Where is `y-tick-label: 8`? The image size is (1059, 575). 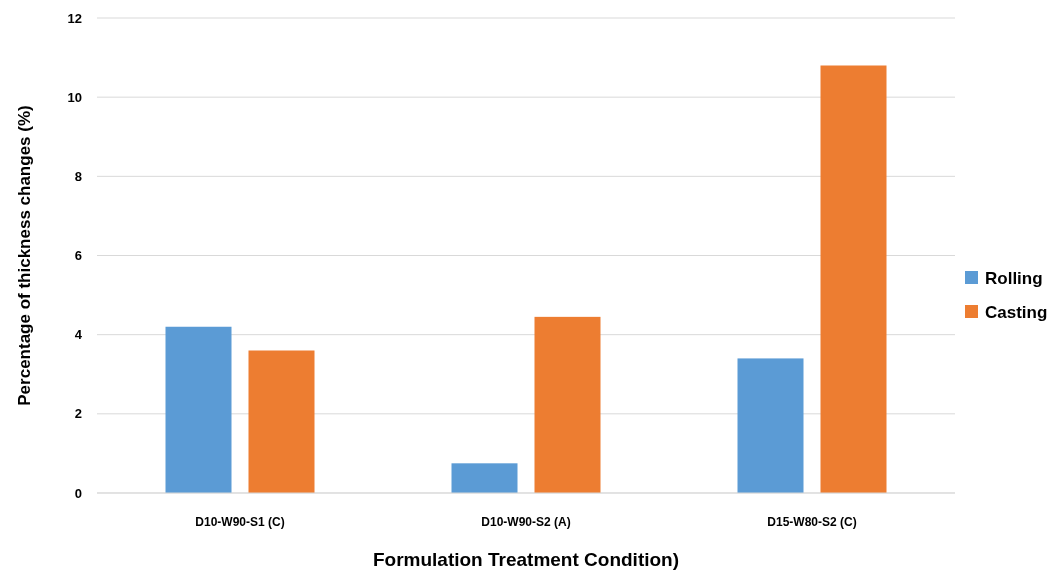 y-tick-label: 8 is located at coordinates (78, 176).